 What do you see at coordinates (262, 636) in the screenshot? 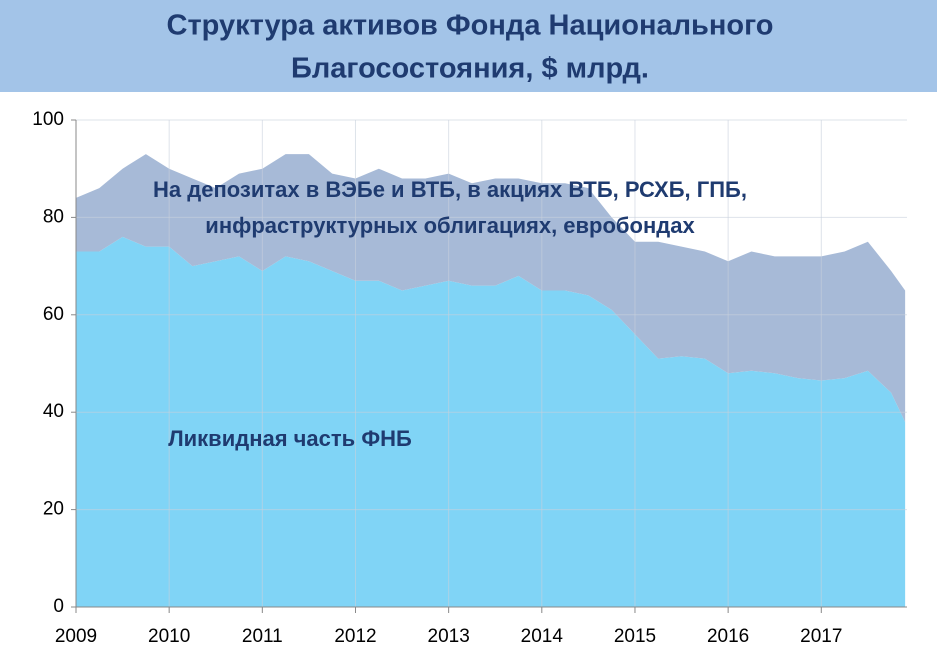
I see `x-tick-label: 2011` at bounding box center [262, 636].